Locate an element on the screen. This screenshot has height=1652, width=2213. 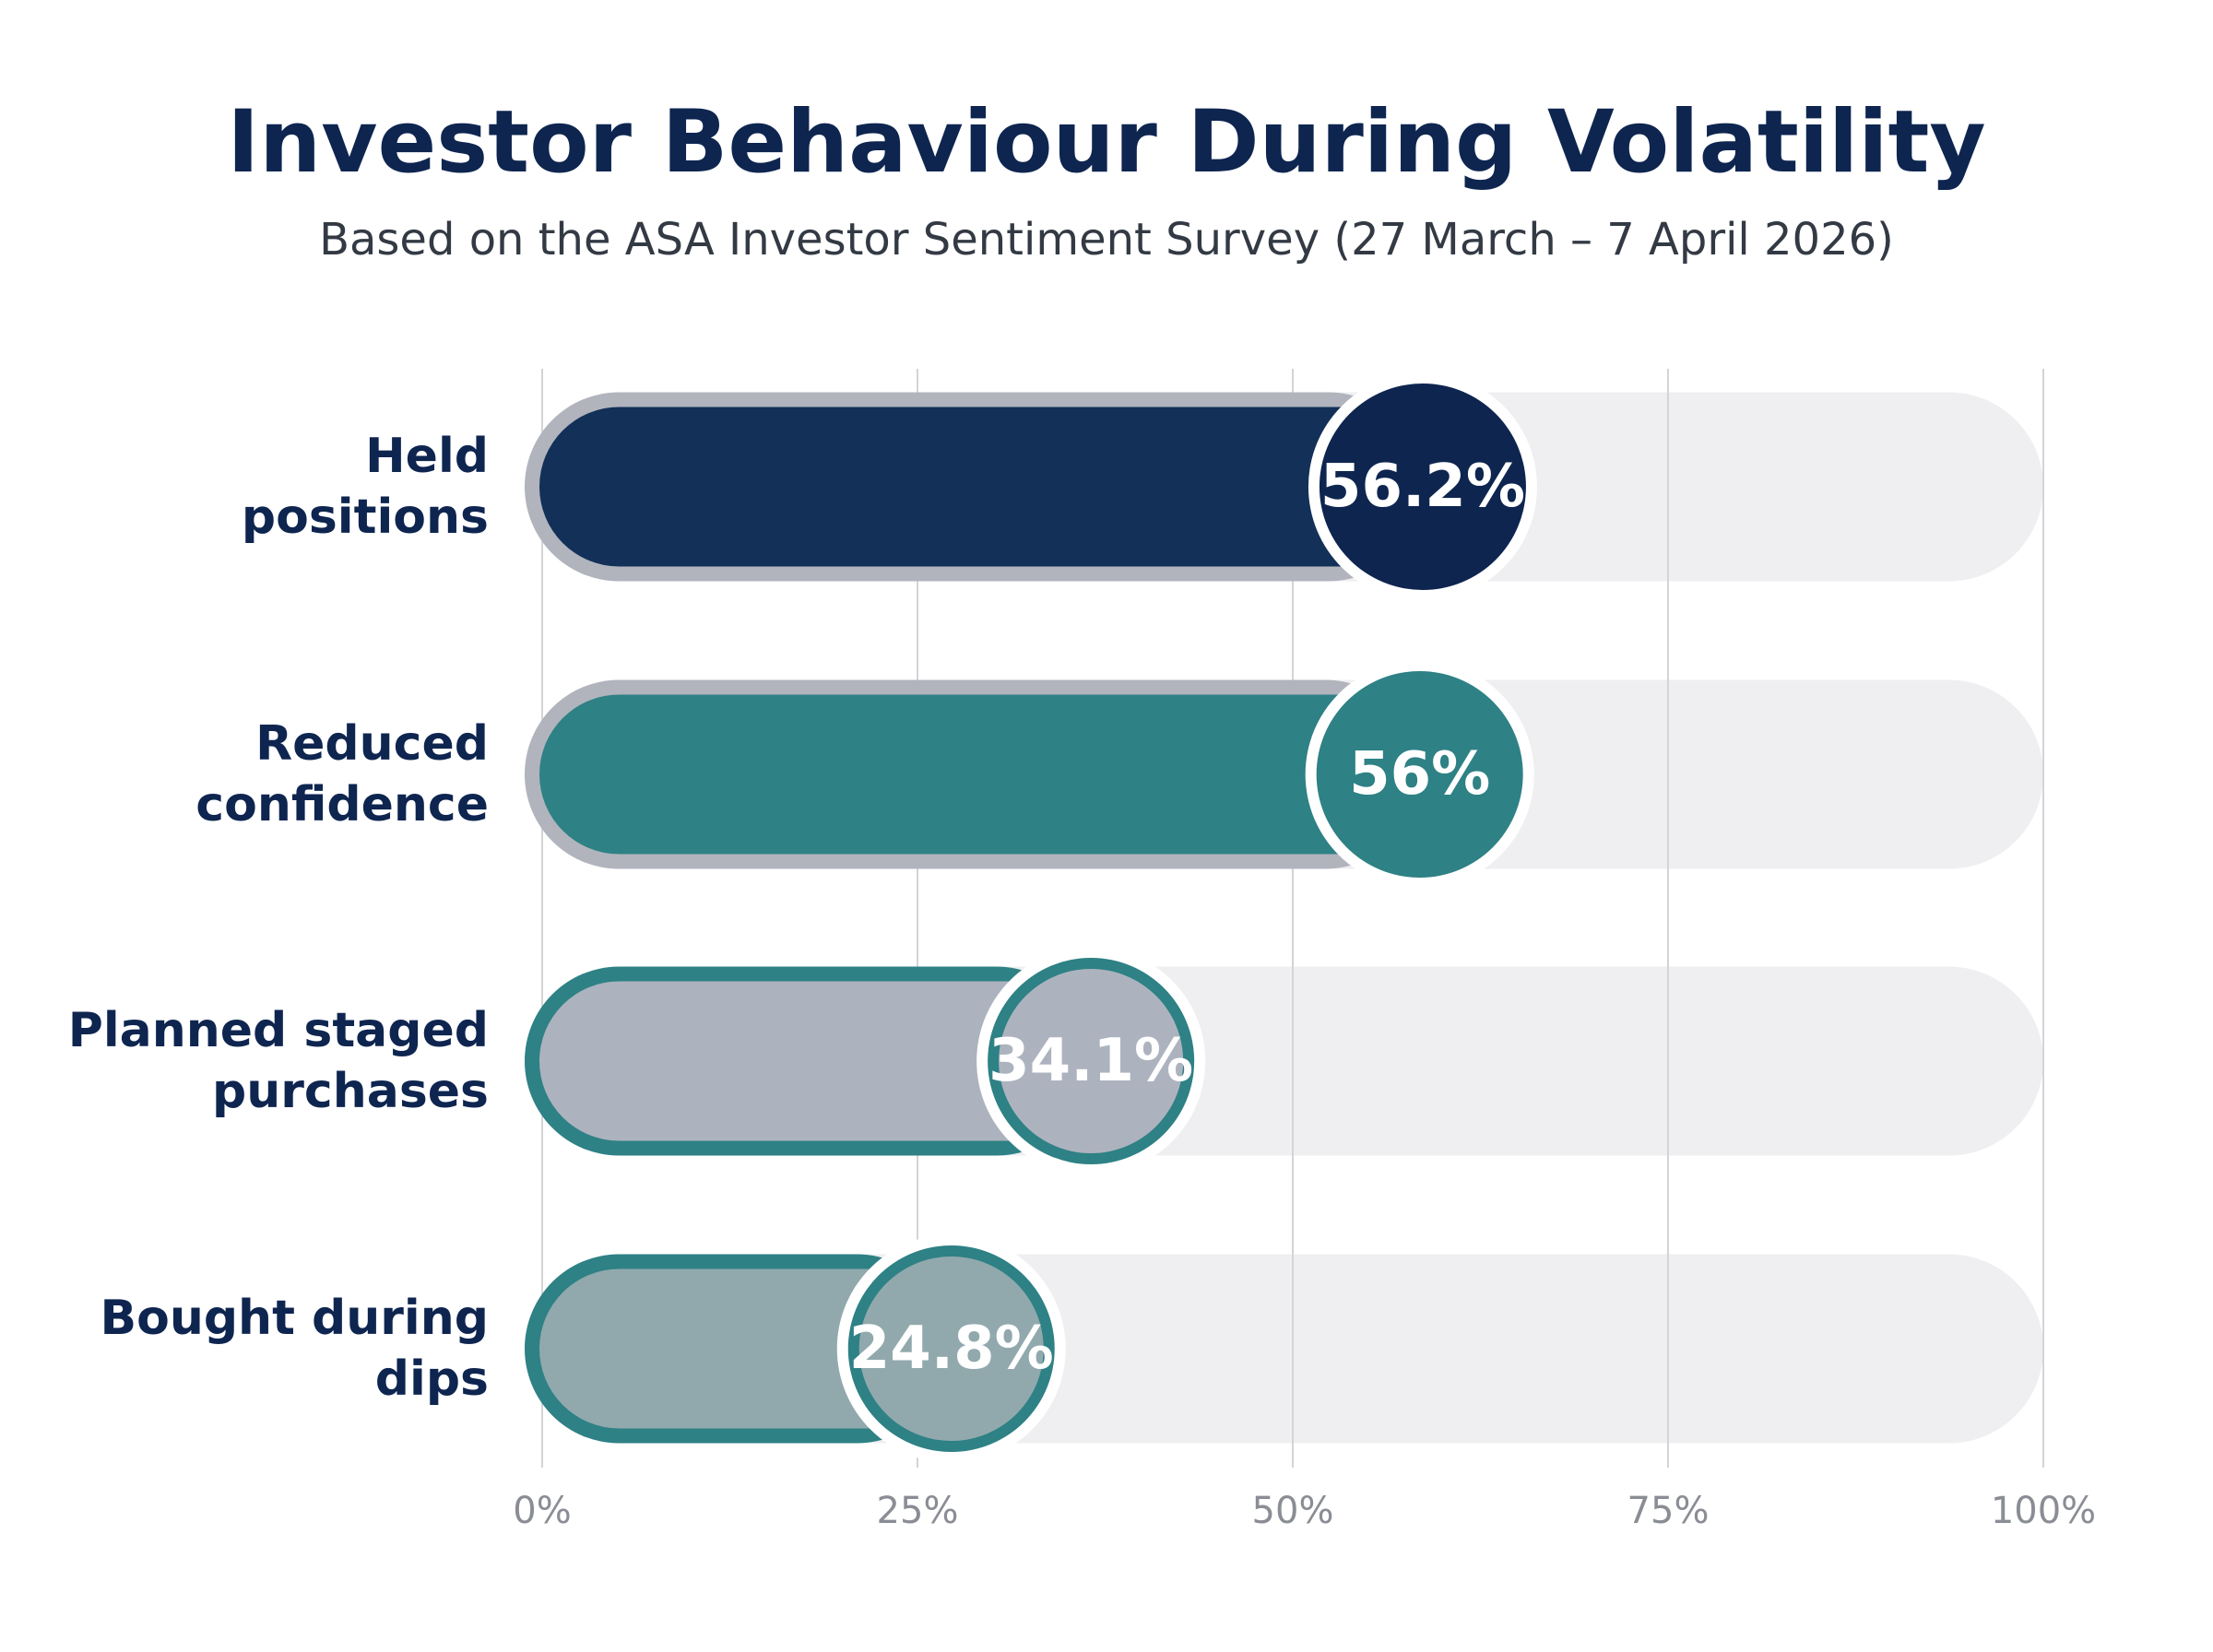
x-tick-label: 0% is located at coordinates (542, 1511).